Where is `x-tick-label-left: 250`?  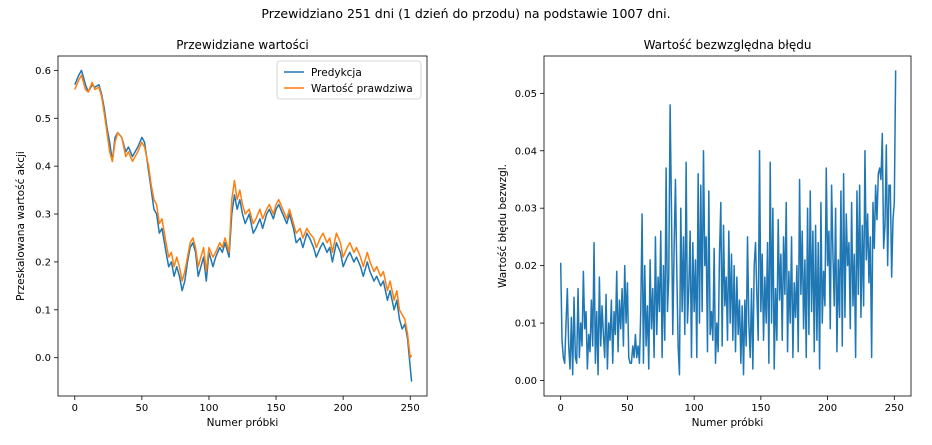
x-tick-label-left: 250 is located at coordinates (410, 408).